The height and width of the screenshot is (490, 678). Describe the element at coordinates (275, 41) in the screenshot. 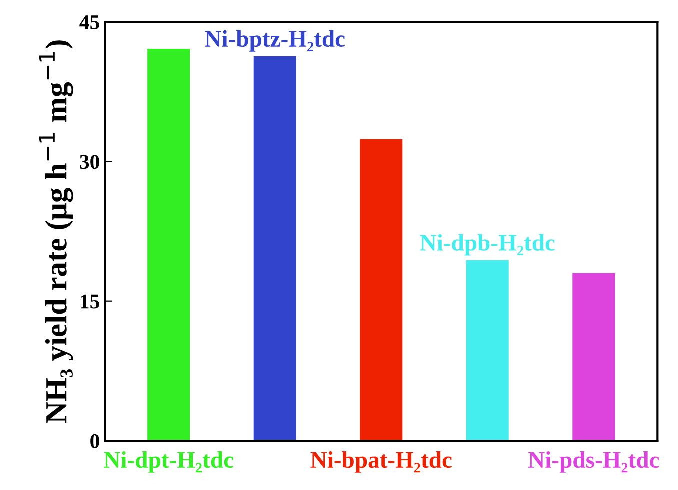

I see `x-tick-label: Ni-bptz-H₂tdc` at that location.